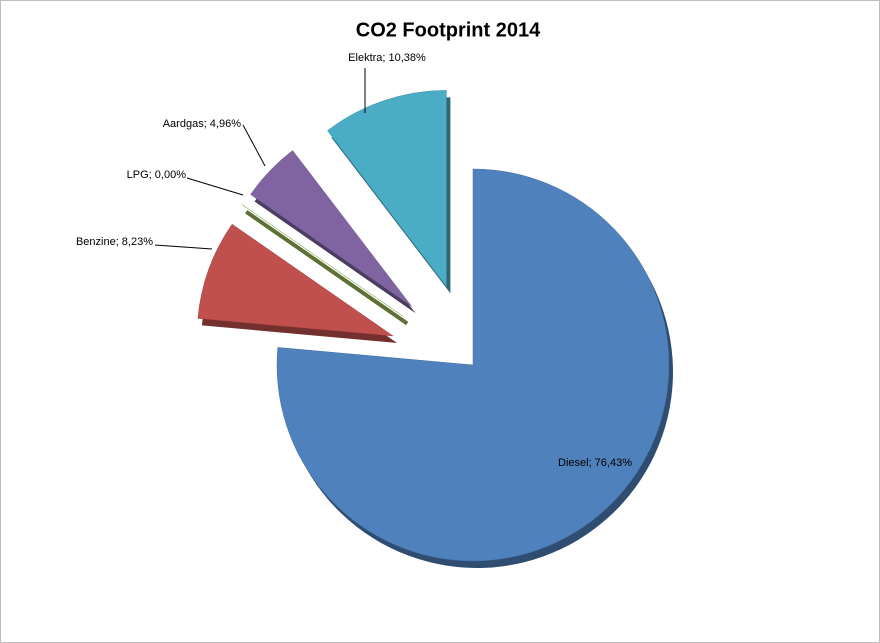  Describe the element at coordinates (114, 242) in the screenshot. I see `data-label: Benzine; 8,23%` at that location.